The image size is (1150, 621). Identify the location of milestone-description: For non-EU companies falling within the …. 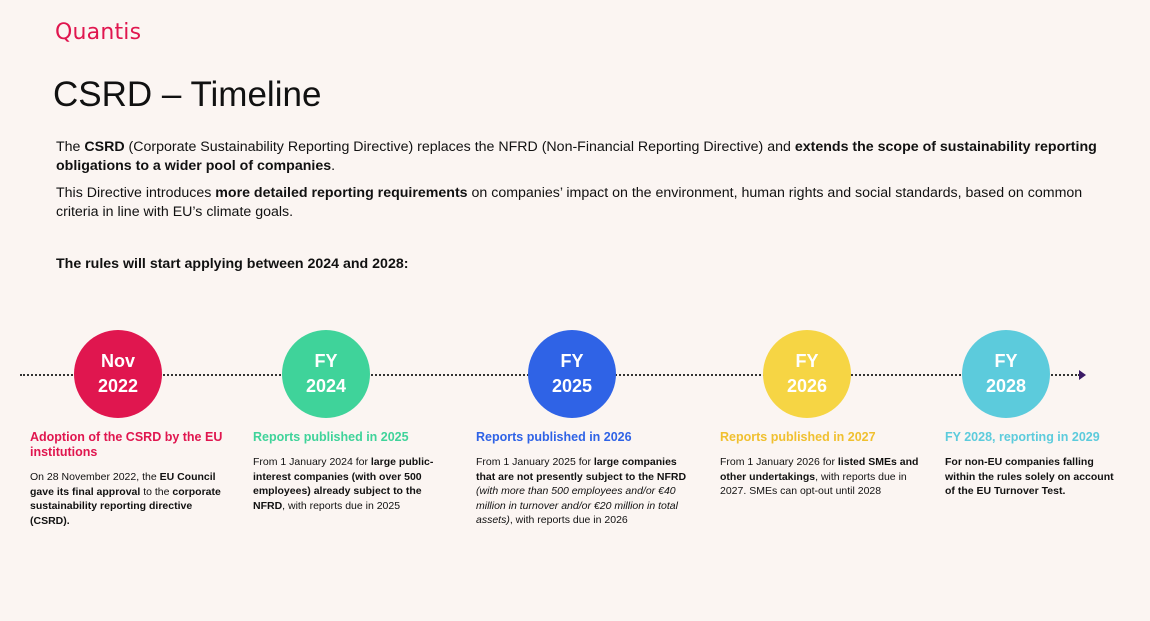
(1029, 476).